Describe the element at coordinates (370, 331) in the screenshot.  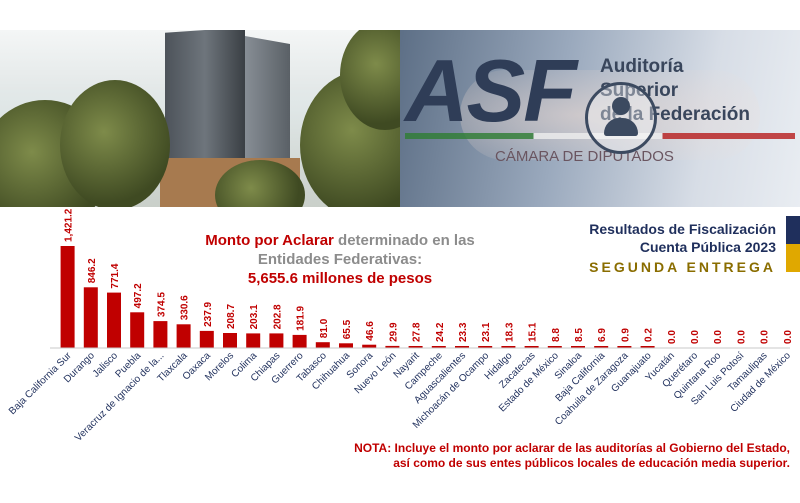
I see `data-label: 46.6` at that location.